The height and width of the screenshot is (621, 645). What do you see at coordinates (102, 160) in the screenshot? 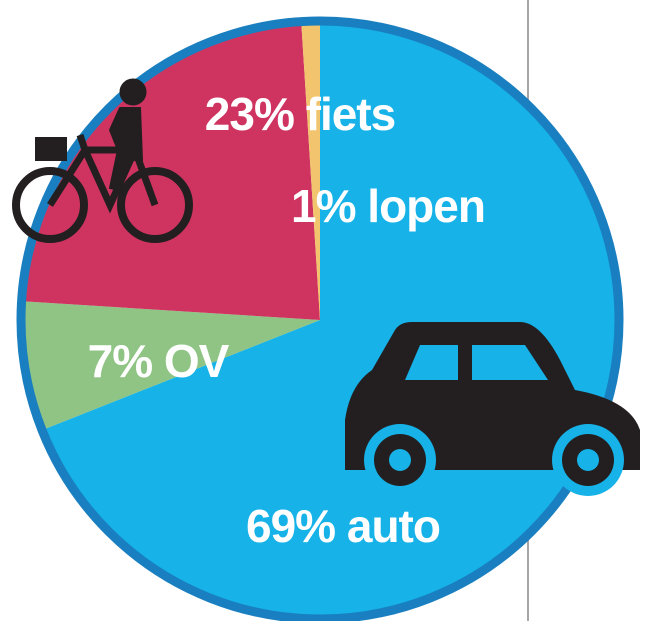
I see `bicycle-icon` at bounding box center [102, 160].